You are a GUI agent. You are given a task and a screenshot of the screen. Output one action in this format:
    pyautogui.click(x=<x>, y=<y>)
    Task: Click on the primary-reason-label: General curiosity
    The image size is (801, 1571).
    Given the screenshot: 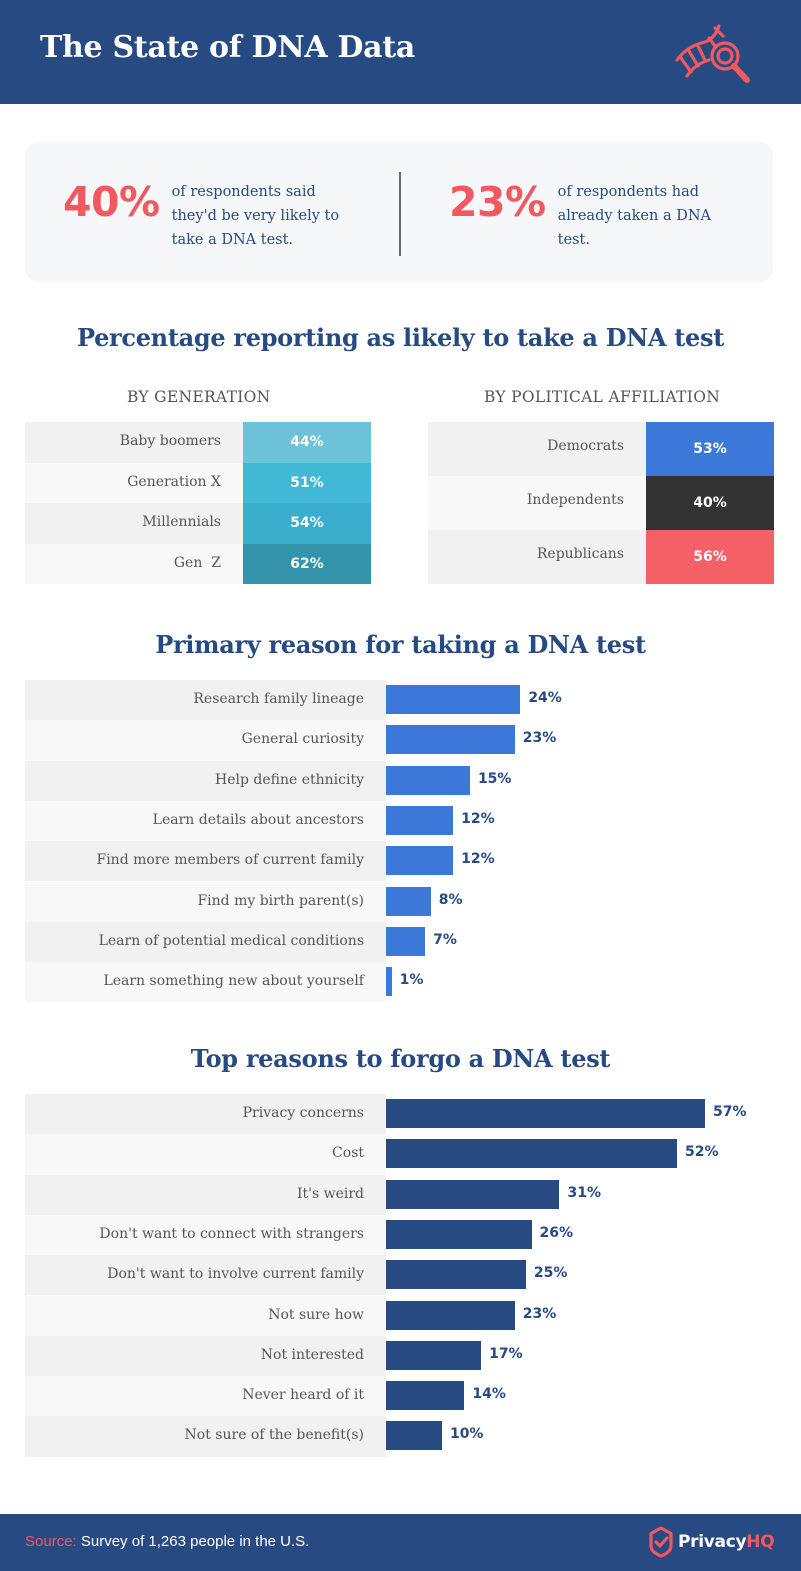 What is the action you would take?
    pyautogui.click(x=302, y=739)
    